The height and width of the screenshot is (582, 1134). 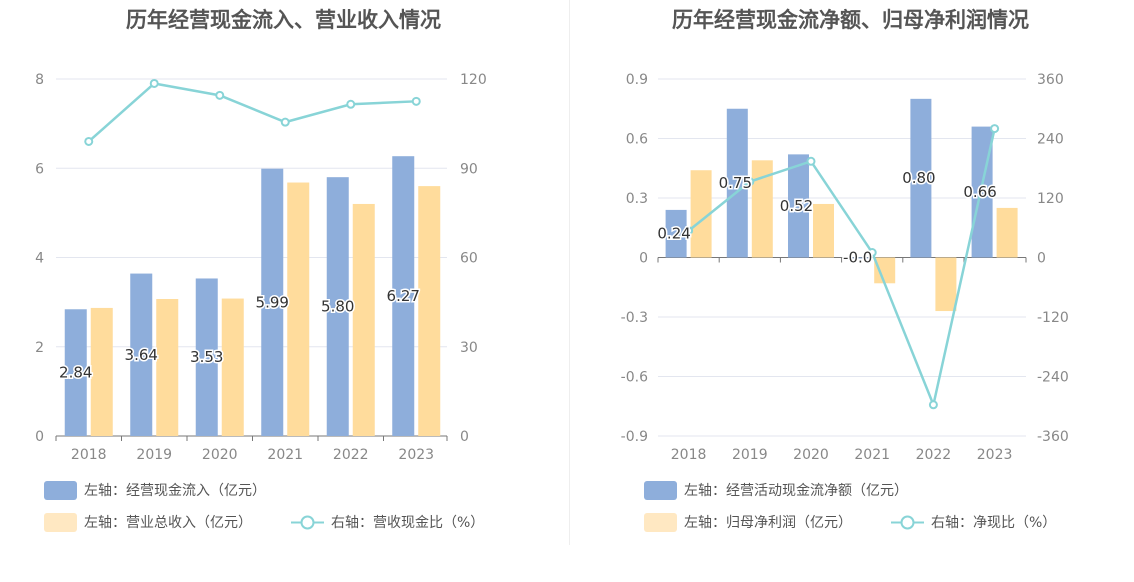 I want to click on y-tick-right-left: 30, so click(x=469, y=348).